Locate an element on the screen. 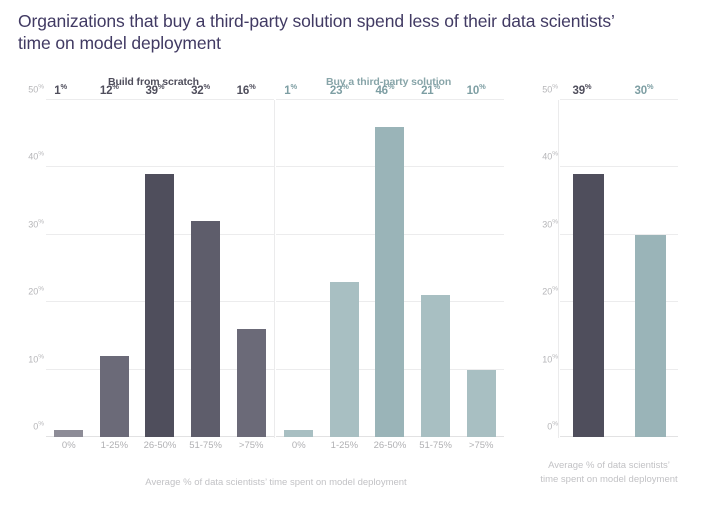 The image size is (703, 505). bar->75%: 10% is located at coordinates (481, 259).